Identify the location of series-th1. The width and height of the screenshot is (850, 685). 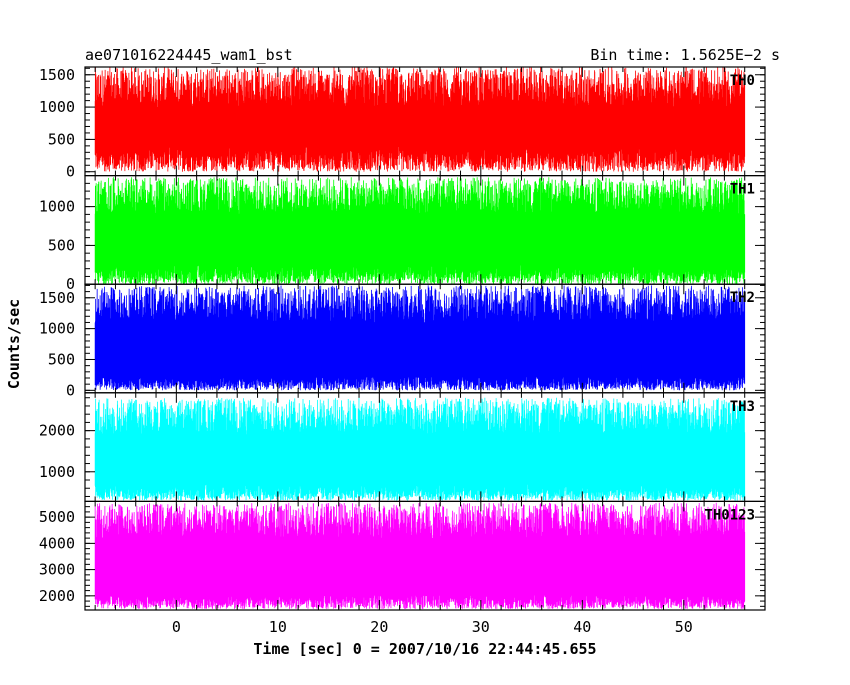
(420, 231).